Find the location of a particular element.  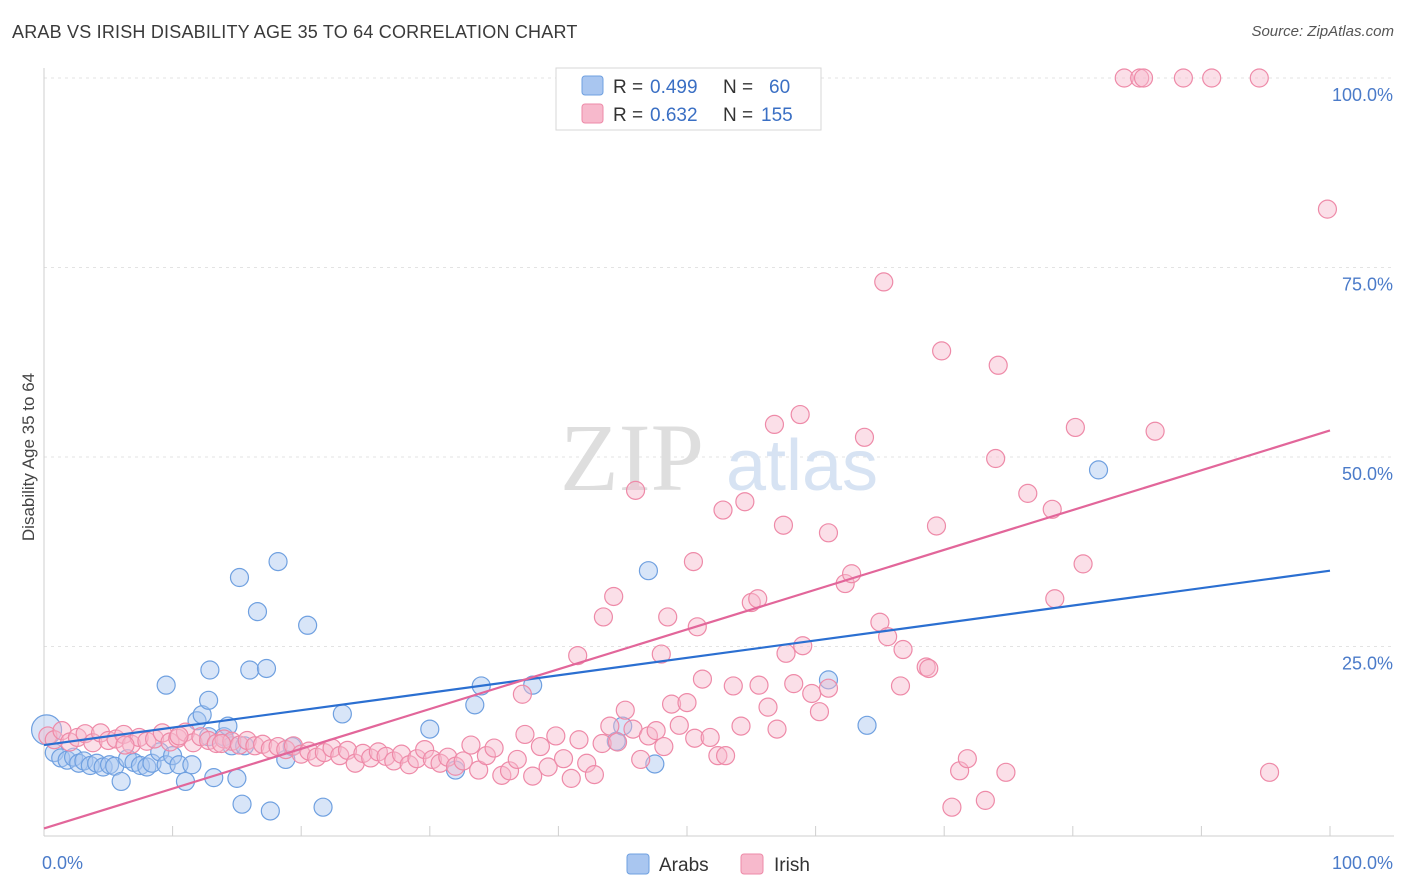

bottom-legend: Arabs Irish is located at coordinates (718, 864).